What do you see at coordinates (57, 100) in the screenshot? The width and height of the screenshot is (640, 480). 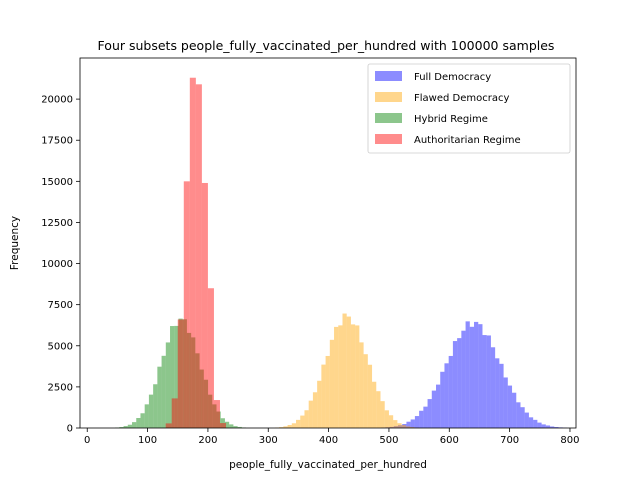 I see `y-tick-label: 20000` at bounding box center [57, 100].